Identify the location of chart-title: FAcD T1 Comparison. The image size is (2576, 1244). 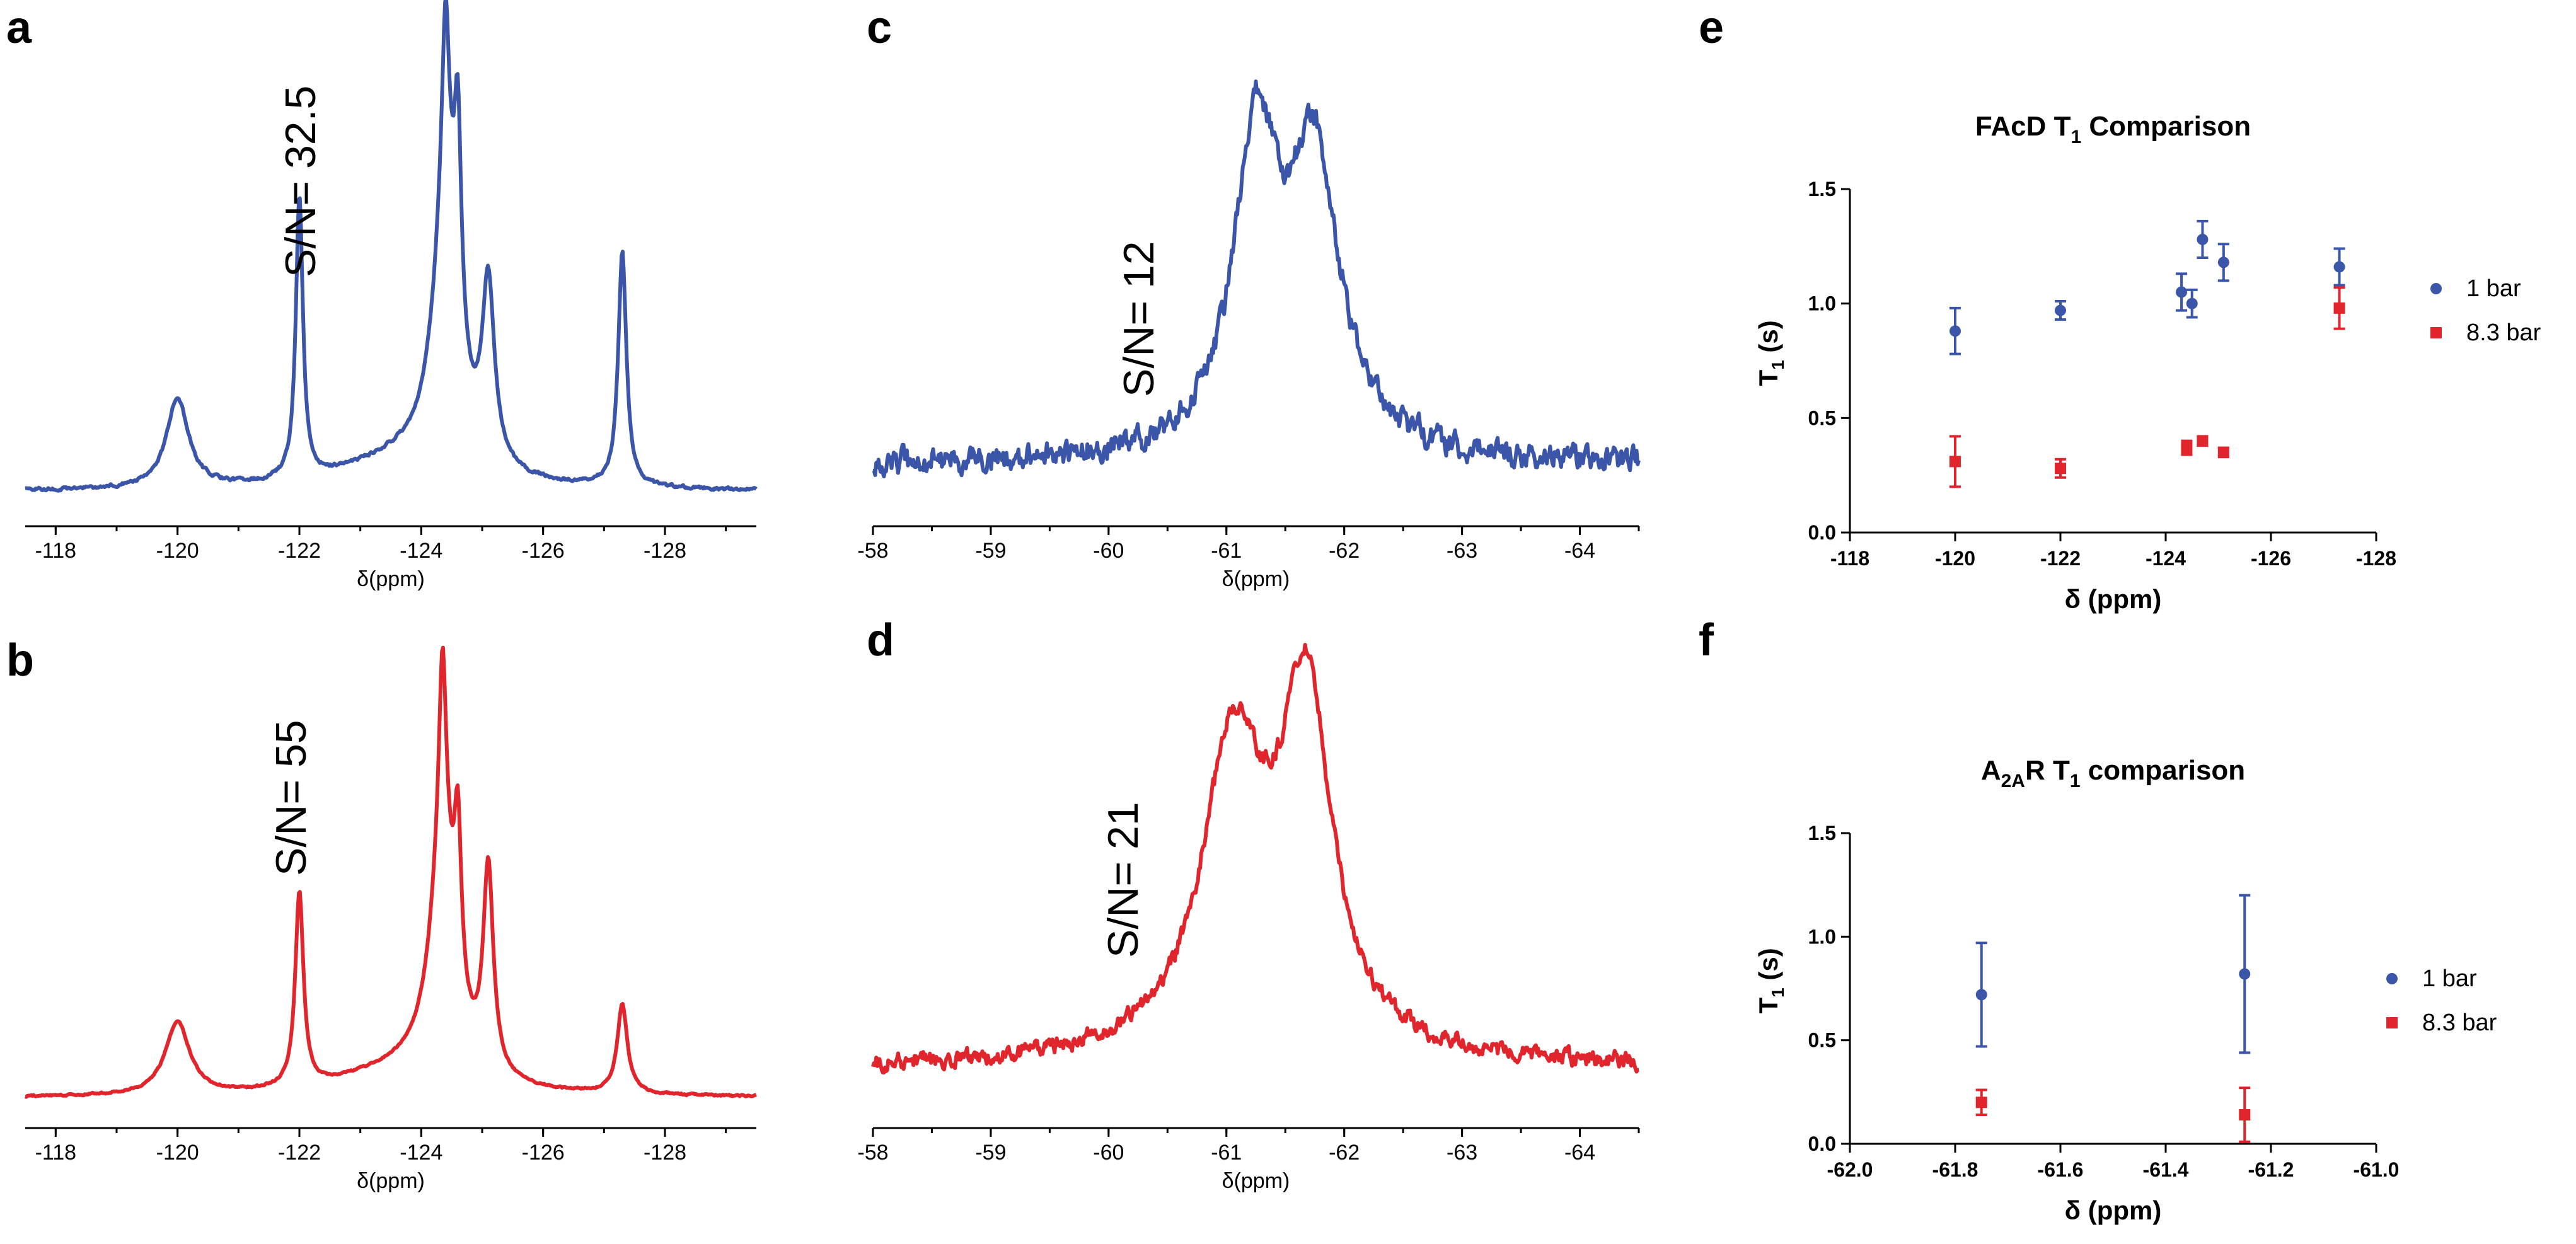
(2113, 129).